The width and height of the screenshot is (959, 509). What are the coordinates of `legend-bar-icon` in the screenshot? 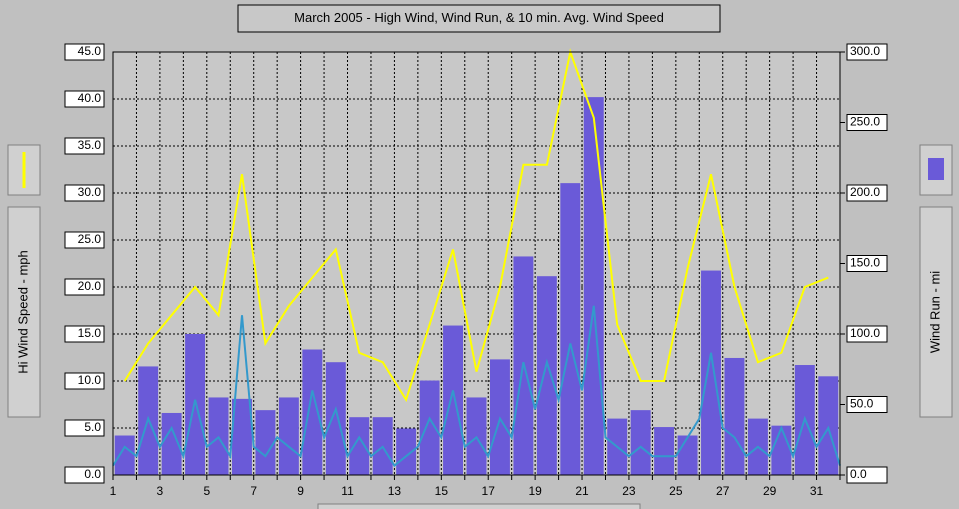 It's located at (936, 169).